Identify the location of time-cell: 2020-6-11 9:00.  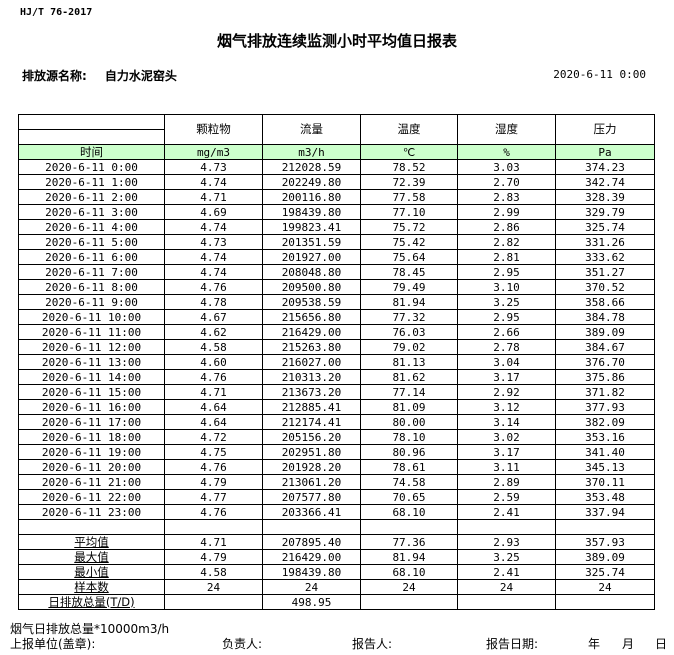
(91, 302).